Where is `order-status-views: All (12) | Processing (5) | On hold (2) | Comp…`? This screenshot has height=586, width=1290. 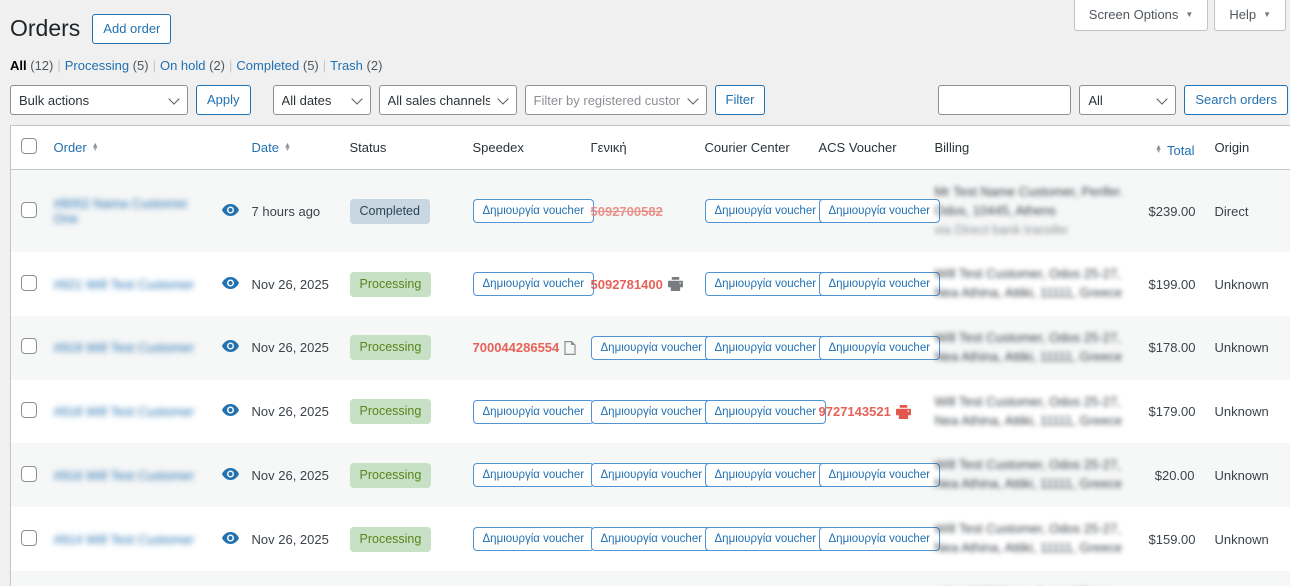 order-status-views: All (12) | Processing (5) | On hold (2) | Comp… is located at coordinates (650, 65).